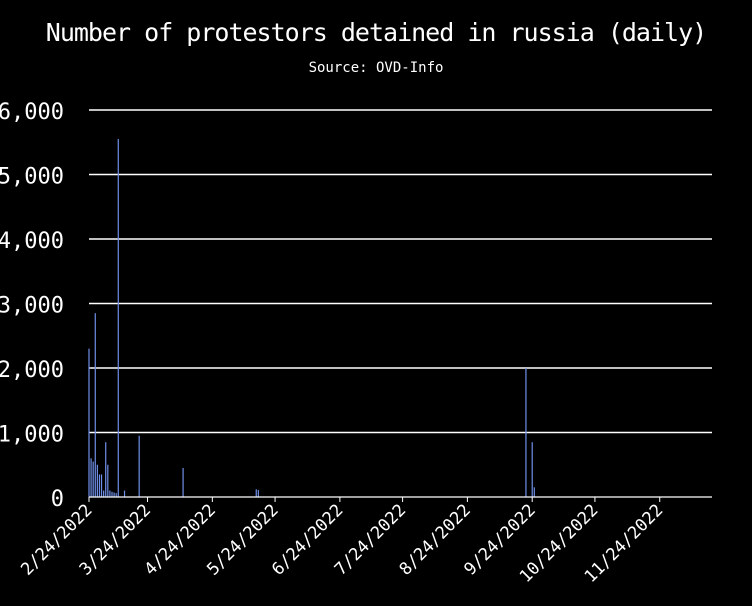  Describe the element at coordinates (376, 68) in the screenshot. I see `chart-subtitle: Source: OVD-Info` at that location.